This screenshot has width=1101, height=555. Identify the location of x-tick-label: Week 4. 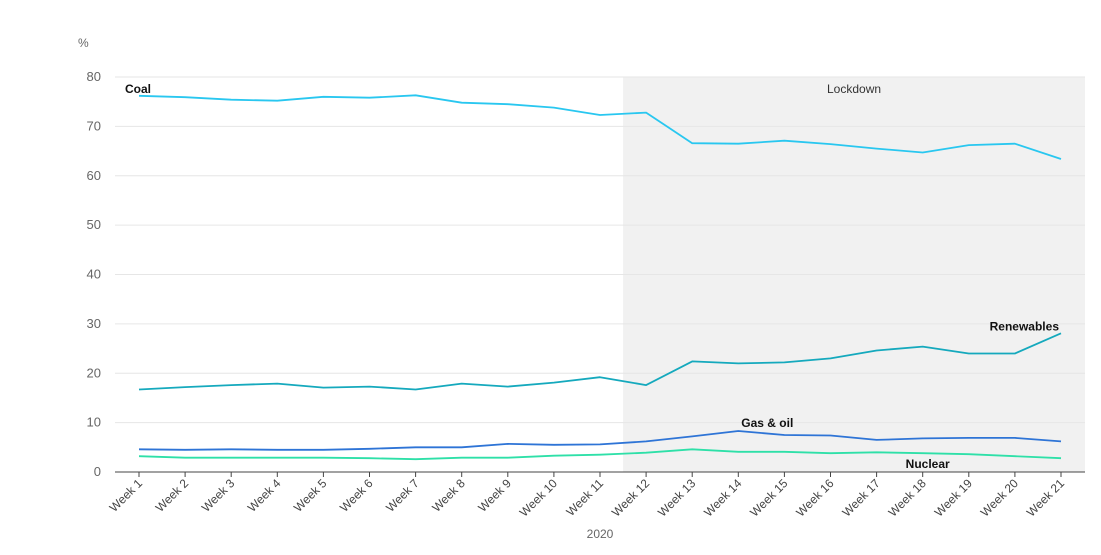
(264, 495).